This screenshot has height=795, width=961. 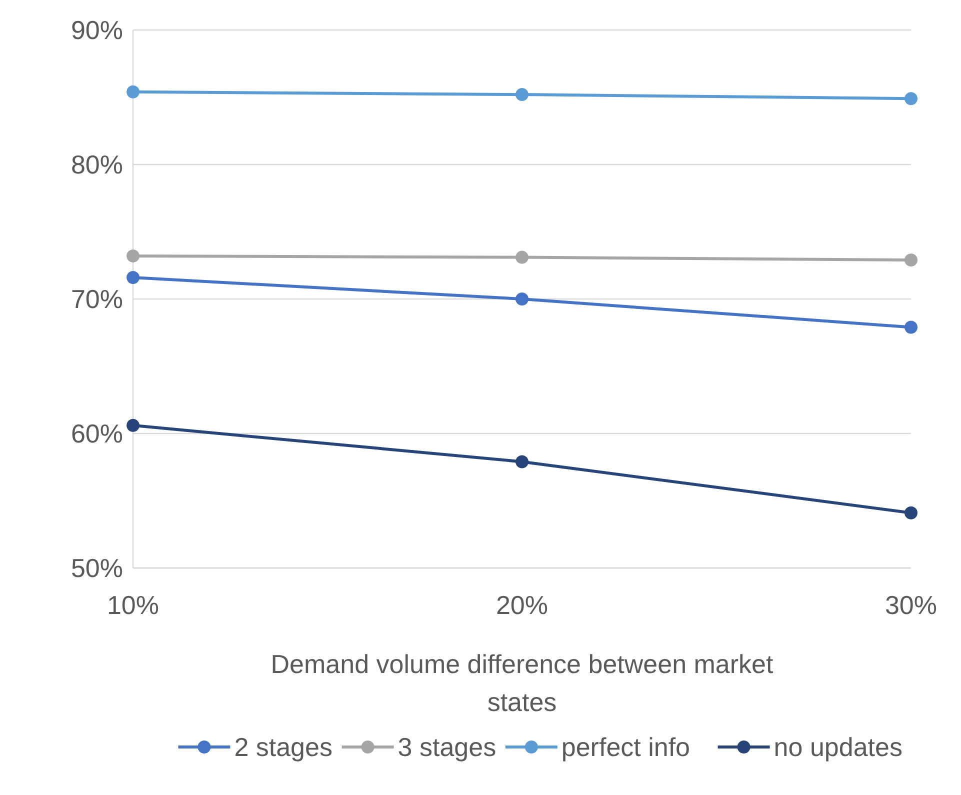 I want to click on y-tick-label: 60%, so click(x=96, y=433).